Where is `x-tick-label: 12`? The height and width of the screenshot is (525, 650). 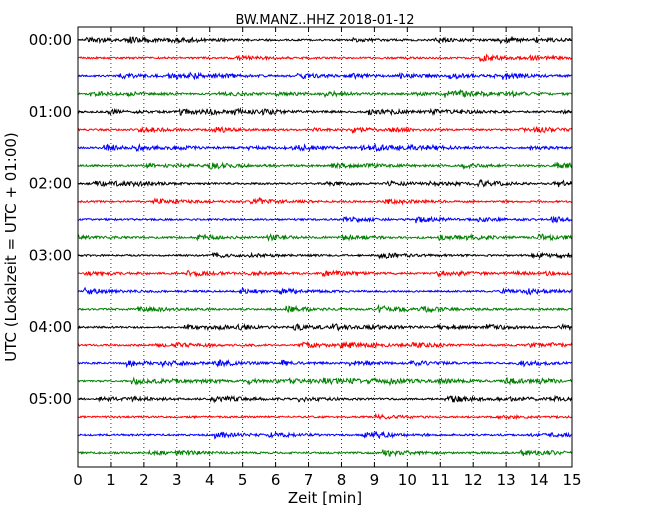
x-tick-label: 12 is located at coordinates (473, 480).